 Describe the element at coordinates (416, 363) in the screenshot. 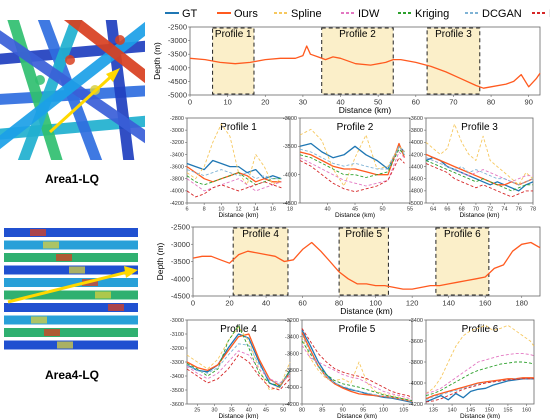

I see `y-tick-label: -3800` at that location.